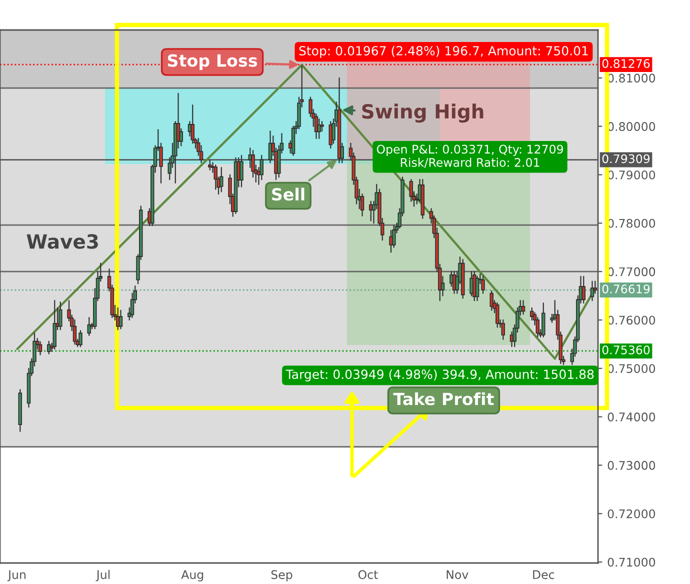 The image size is (690, 584). I want to click on ref-line-label: 0.76619, so click(626, 289).